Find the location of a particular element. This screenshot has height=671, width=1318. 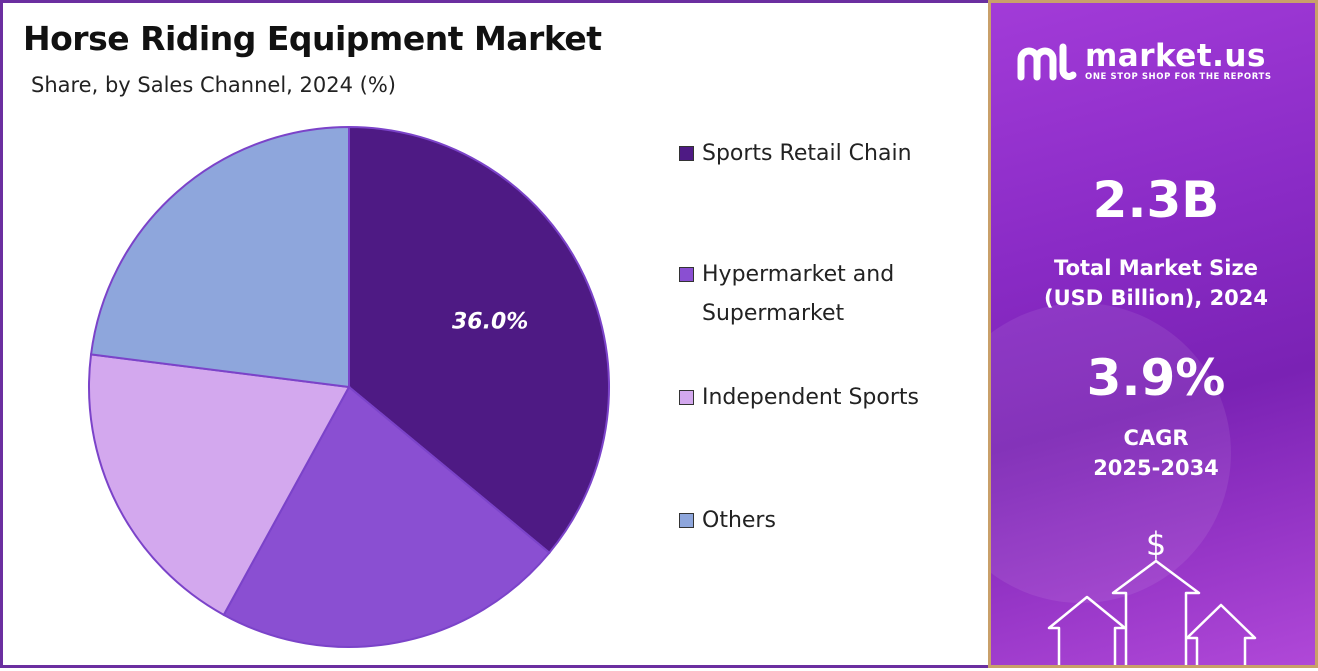

legend-item: Sports Retail Chain is located at coordinates (829, 153).